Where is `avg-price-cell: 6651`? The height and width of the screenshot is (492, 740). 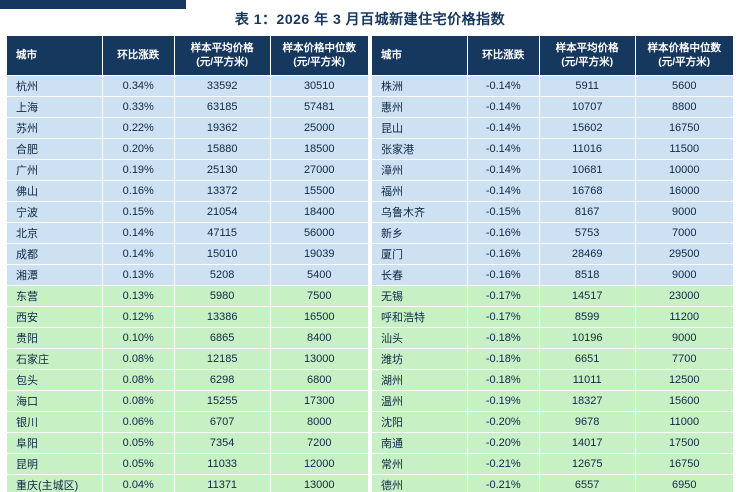 avg-price-cell: 6651 is located at coordinates (587, 359).